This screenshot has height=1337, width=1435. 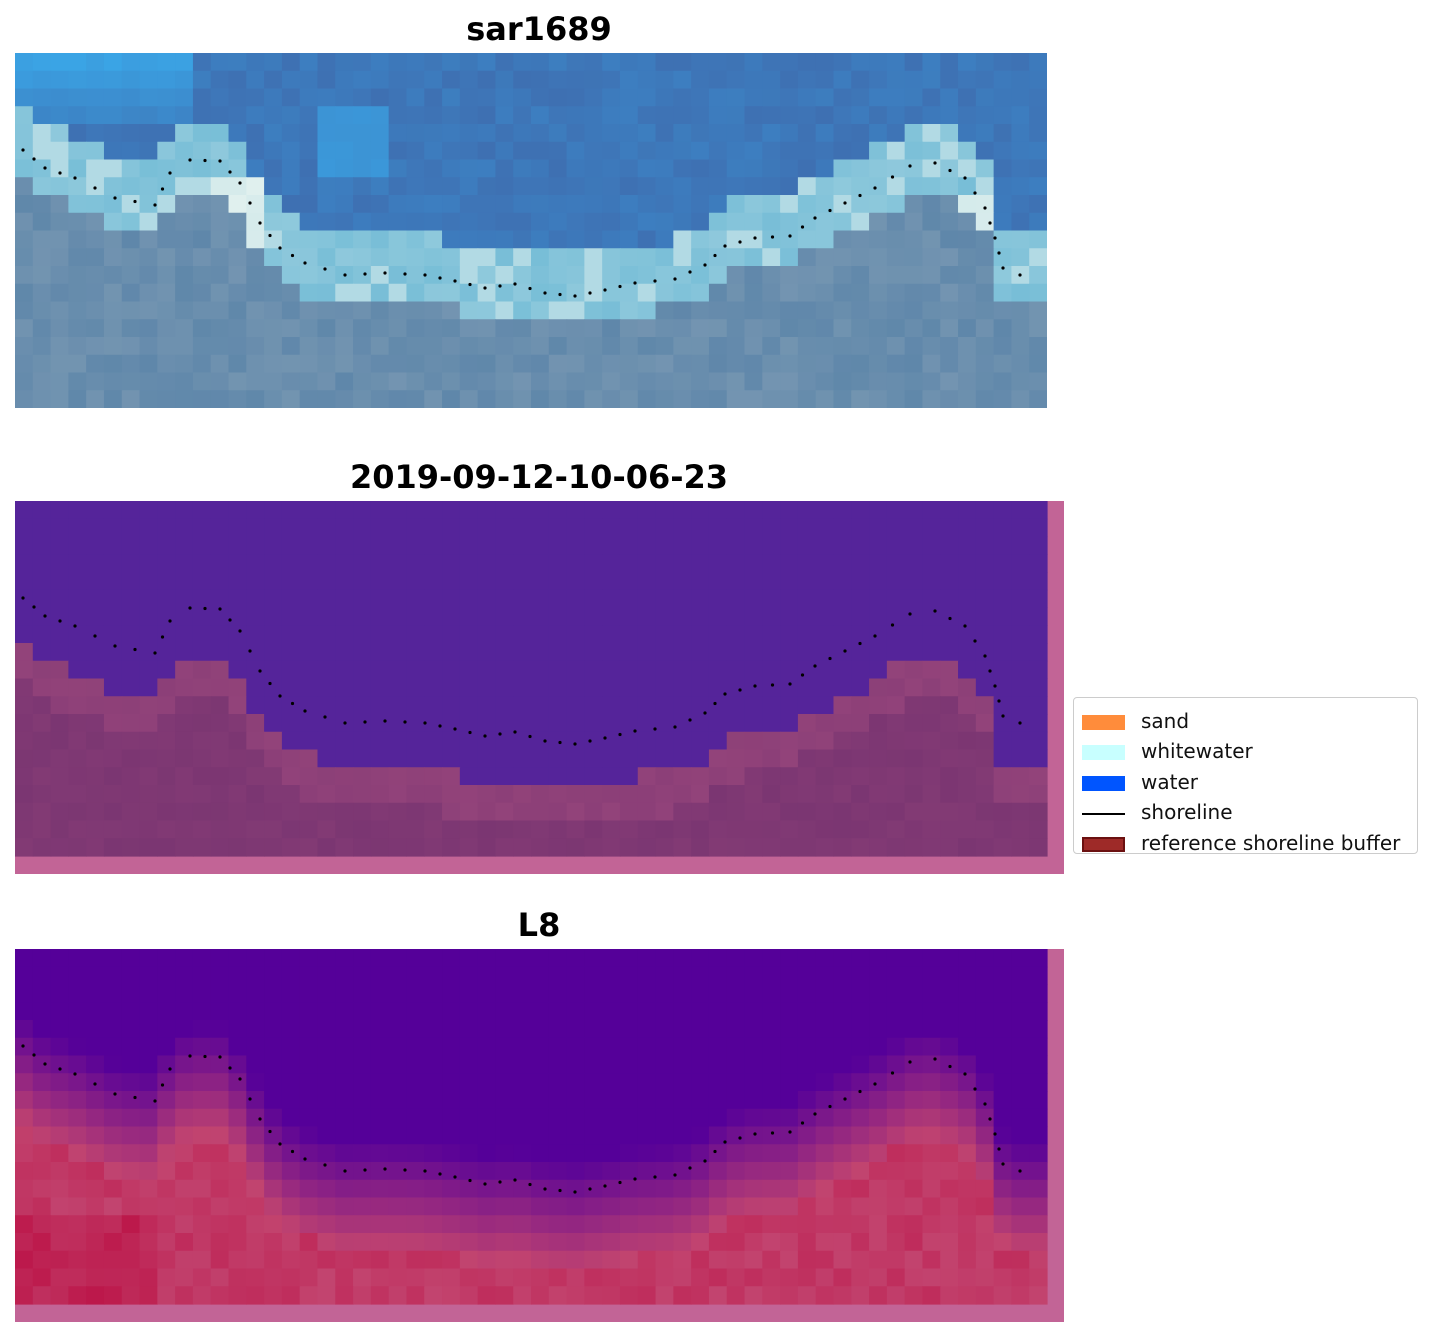 I want to click on legend-label: sand, so click(x=1165, y=721).